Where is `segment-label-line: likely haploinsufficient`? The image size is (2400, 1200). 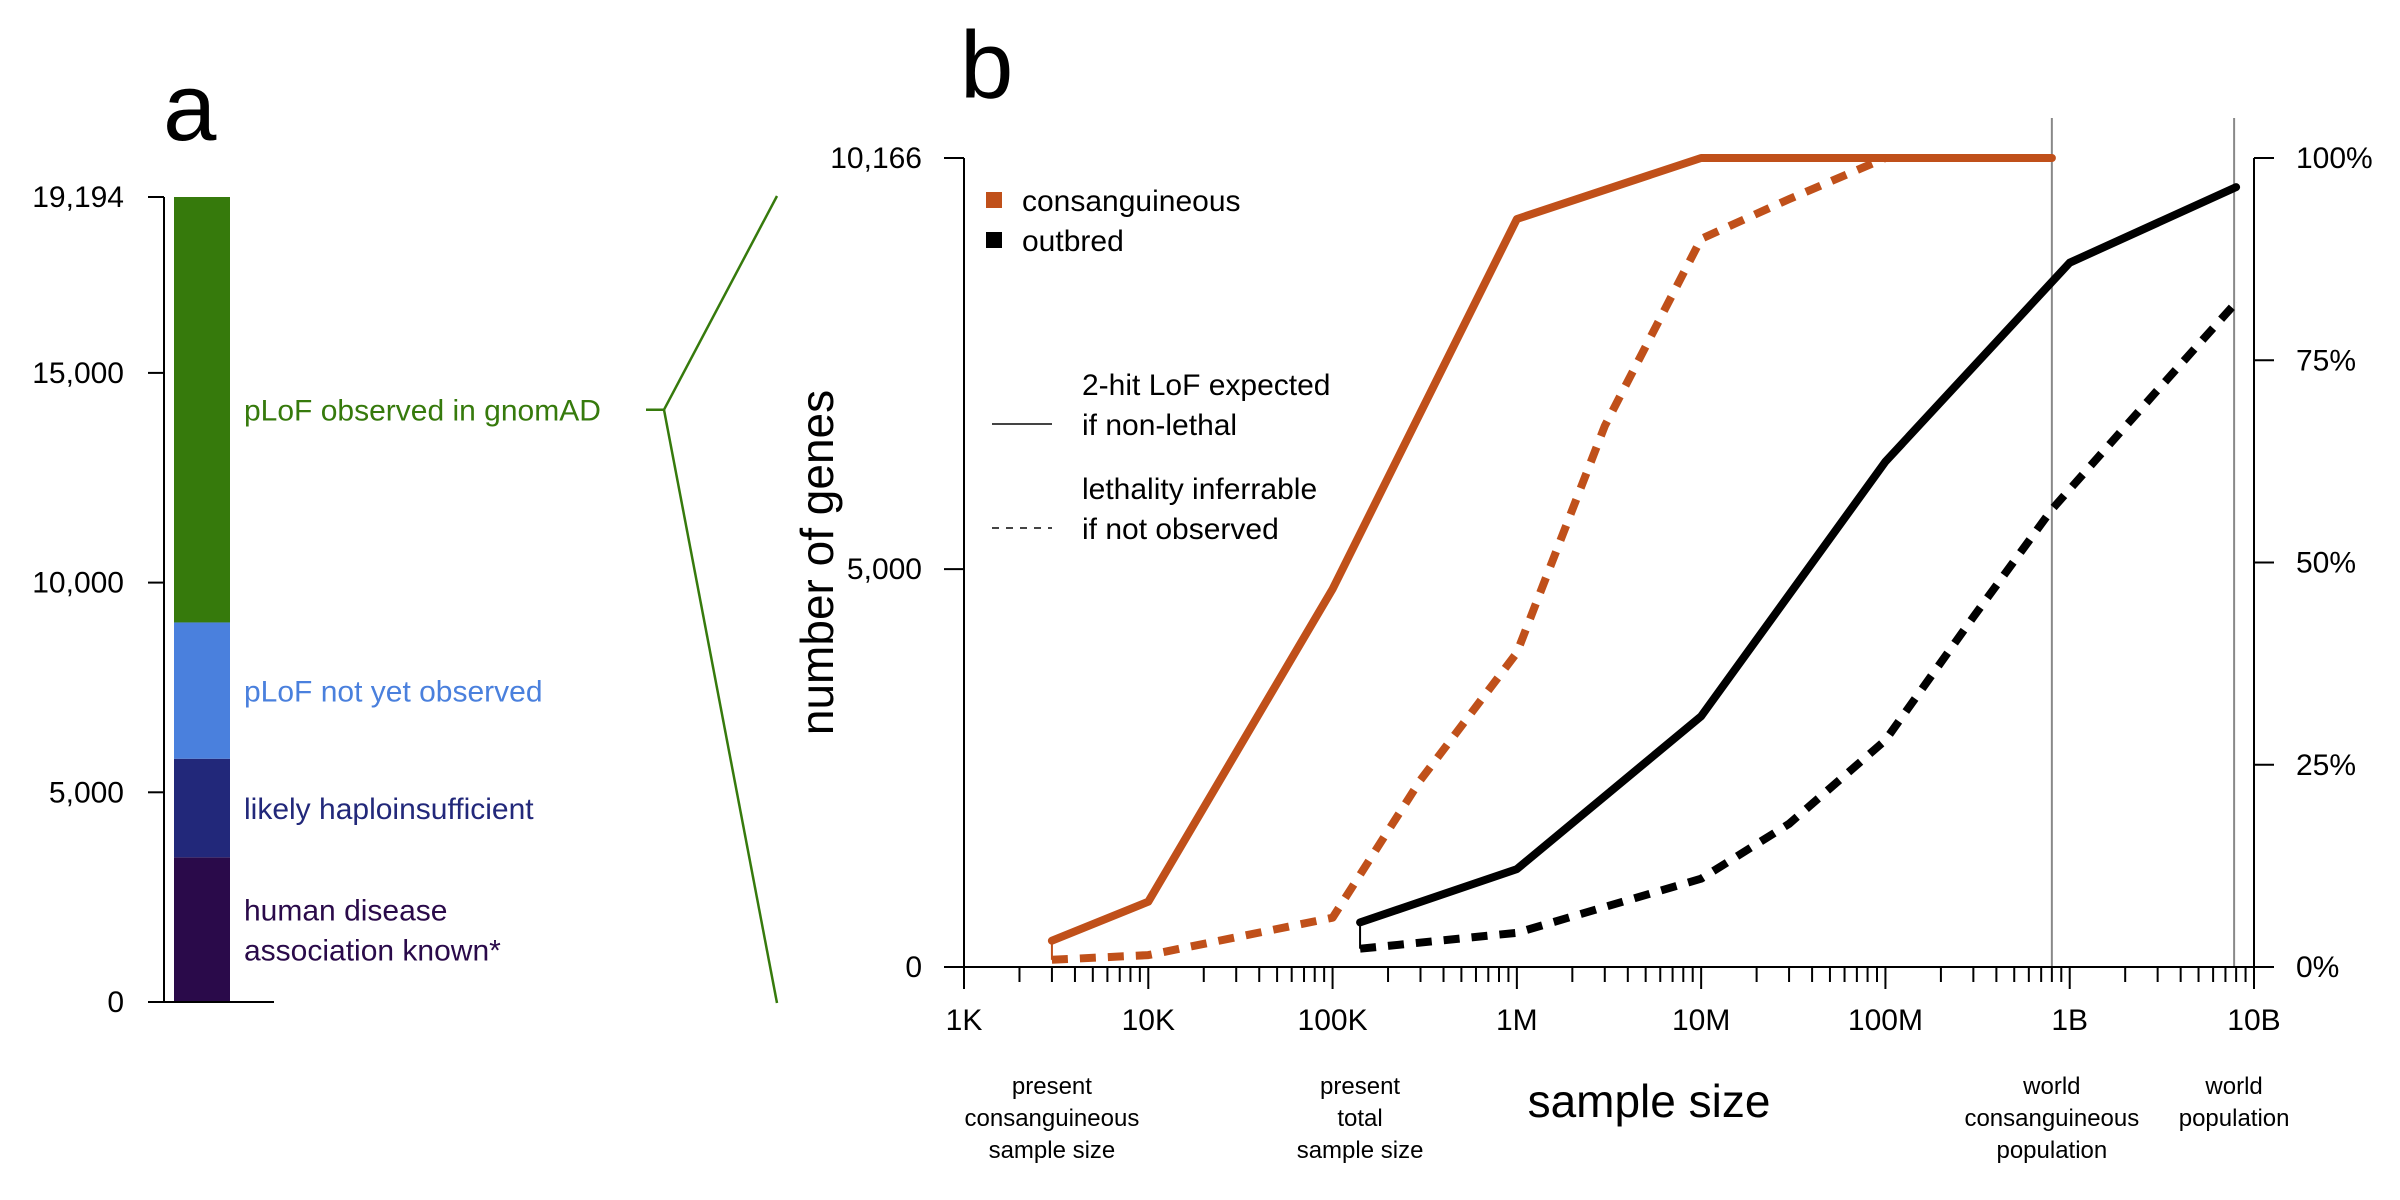 segment-label-line: likely haploinsufficient is located at coordinates (389, 809).